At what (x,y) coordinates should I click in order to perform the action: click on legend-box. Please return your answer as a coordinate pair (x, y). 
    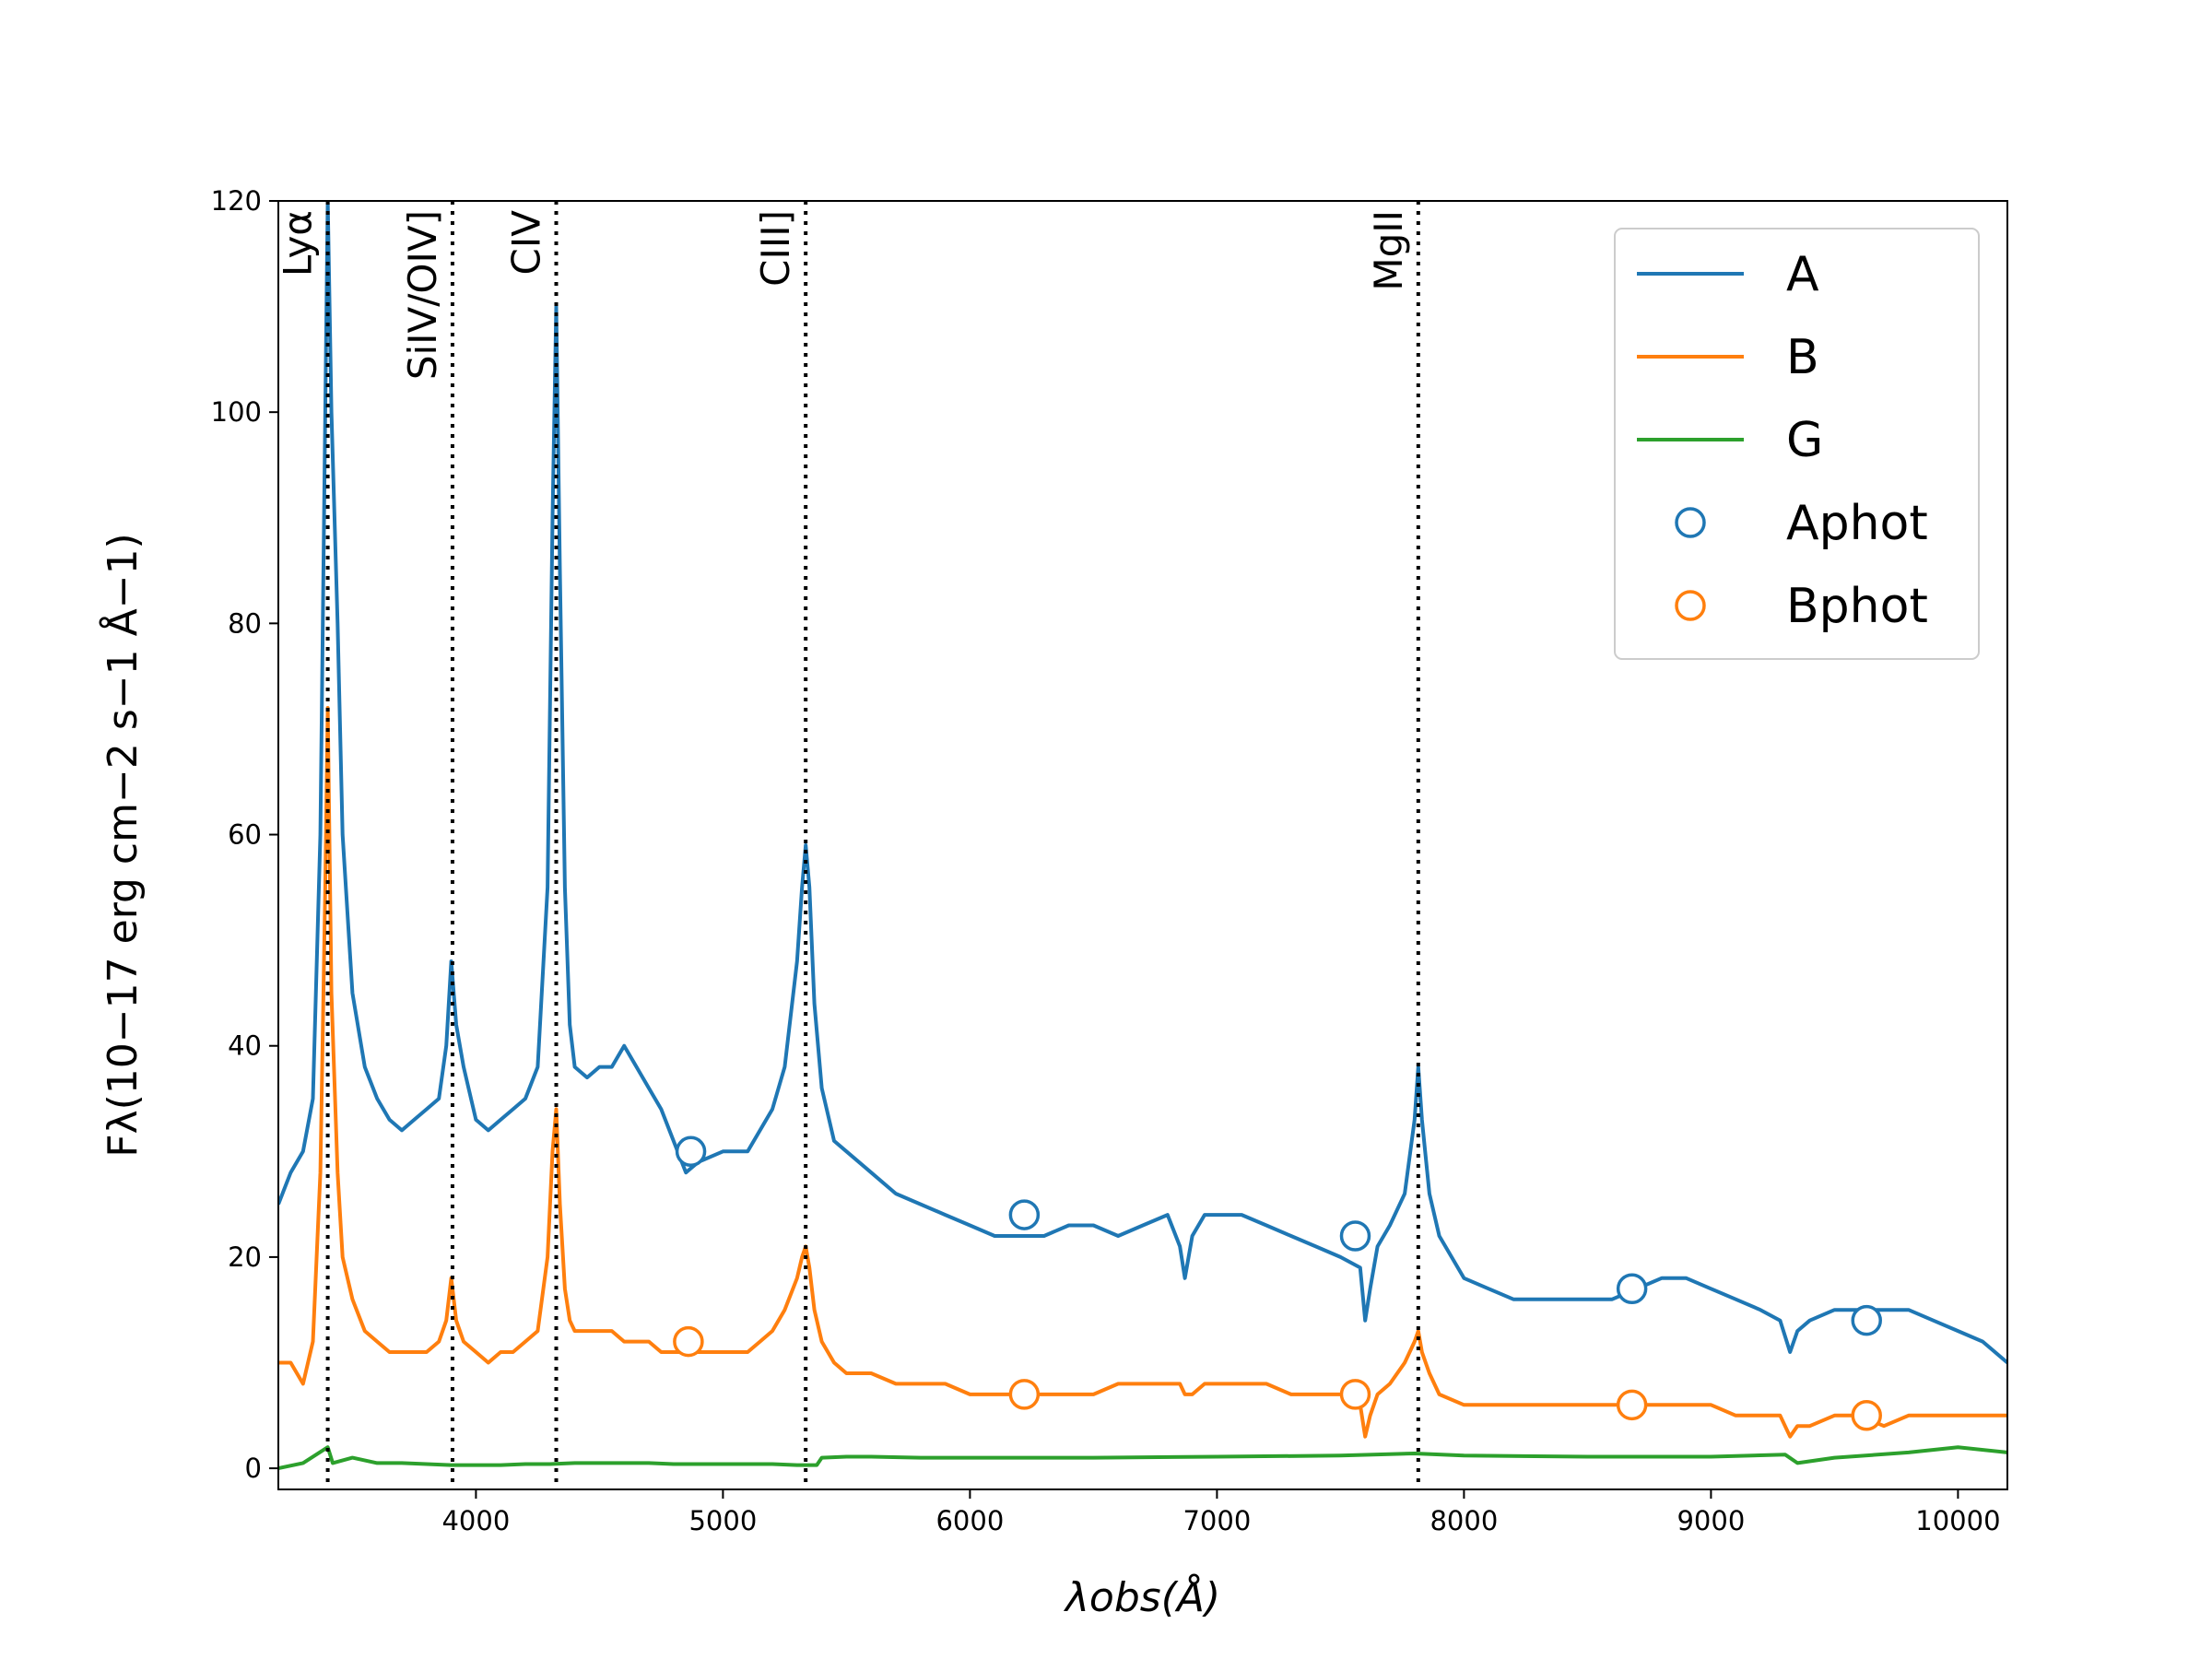
    Looking at the image, I should click on (1797, 444).